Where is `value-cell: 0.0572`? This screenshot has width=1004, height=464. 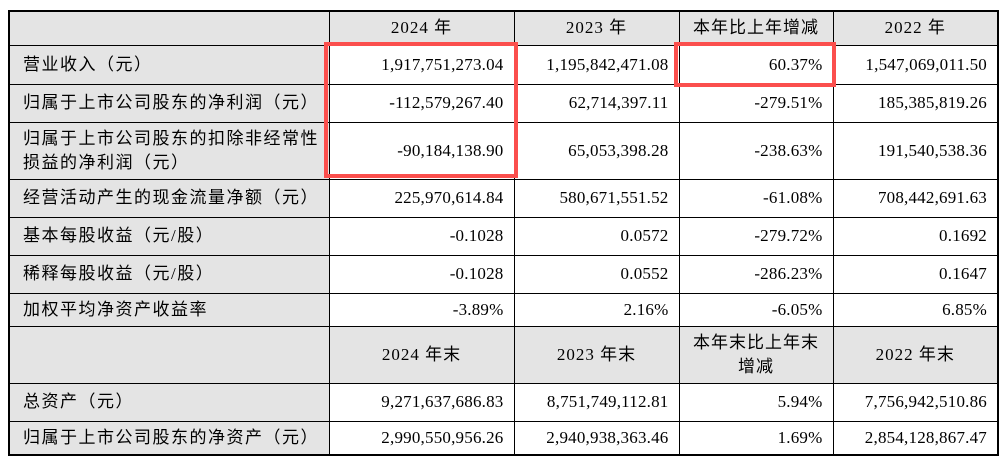
value-cell: 0.0572 is located at coordinates (596, 236).